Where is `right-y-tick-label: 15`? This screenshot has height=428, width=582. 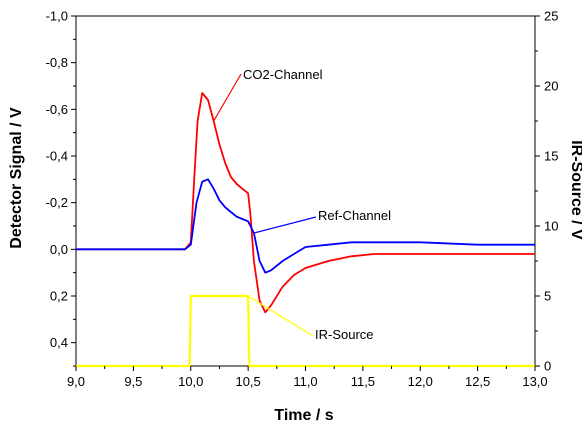 right-y-tick-label: 15 is located at coordinates (551, 156).